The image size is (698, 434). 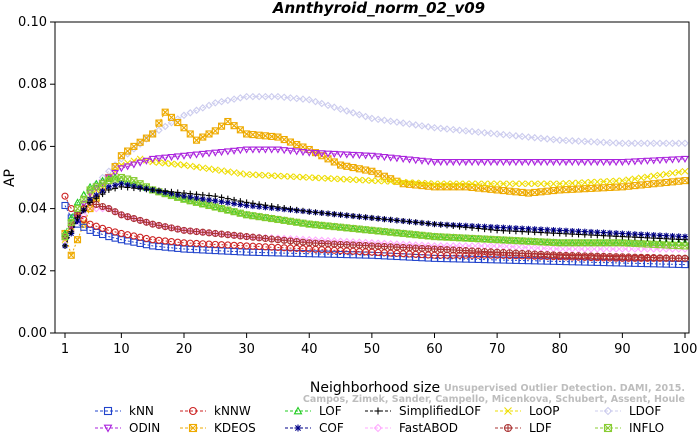 I want to click on series-ldf, so click(x=375, y=230).